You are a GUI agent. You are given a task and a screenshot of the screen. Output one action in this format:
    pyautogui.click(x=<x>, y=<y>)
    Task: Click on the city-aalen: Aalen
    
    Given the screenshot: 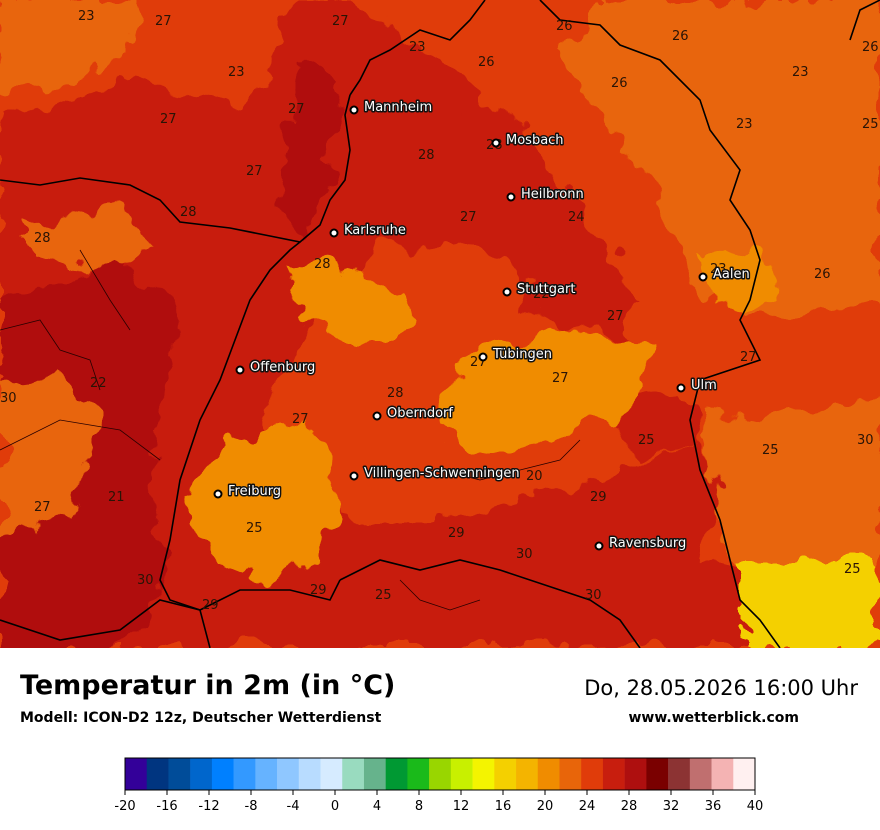 What is the action you would take?
    pyautogui.click(x=724, y=275)
    